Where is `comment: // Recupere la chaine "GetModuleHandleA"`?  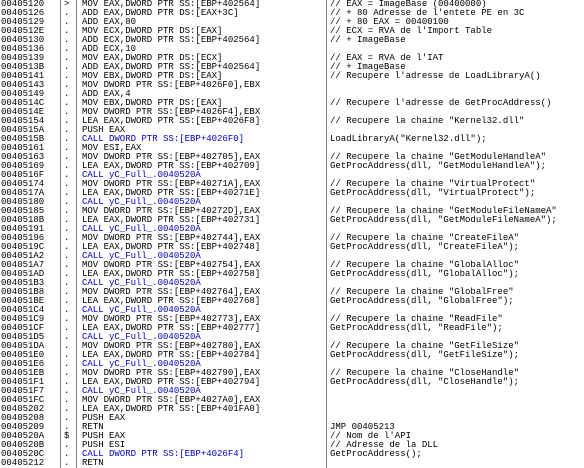 comment: // Recupere la chaine "GetModuleHandleA" is located at coordinates (438, 157).